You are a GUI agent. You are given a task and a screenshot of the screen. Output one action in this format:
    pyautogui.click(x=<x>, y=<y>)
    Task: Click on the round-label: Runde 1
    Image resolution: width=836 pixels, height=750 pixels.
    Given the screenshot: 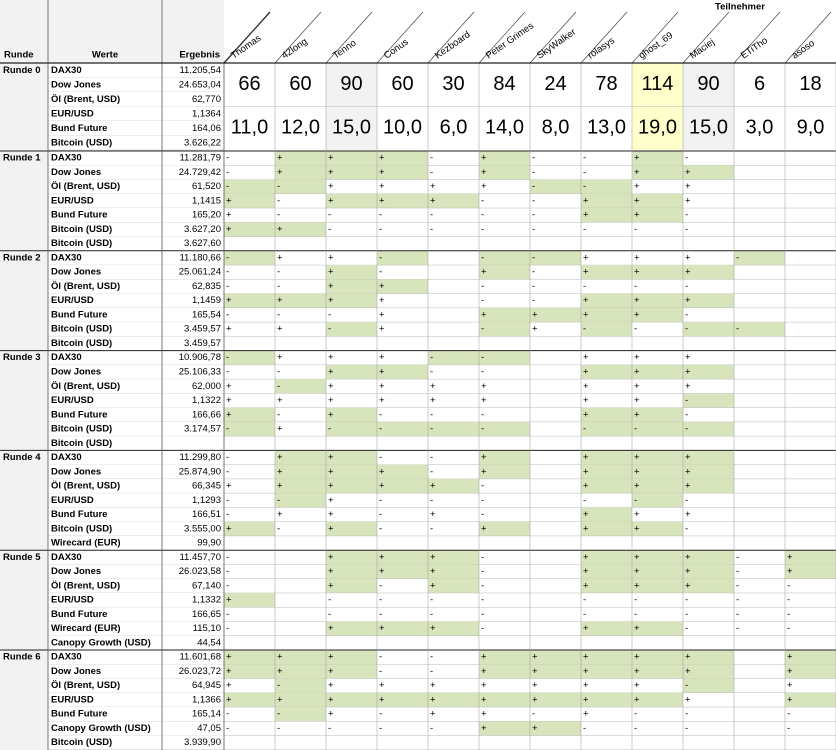 What is the action you would take?
    pyautogui.click(x=22, y=158)
    